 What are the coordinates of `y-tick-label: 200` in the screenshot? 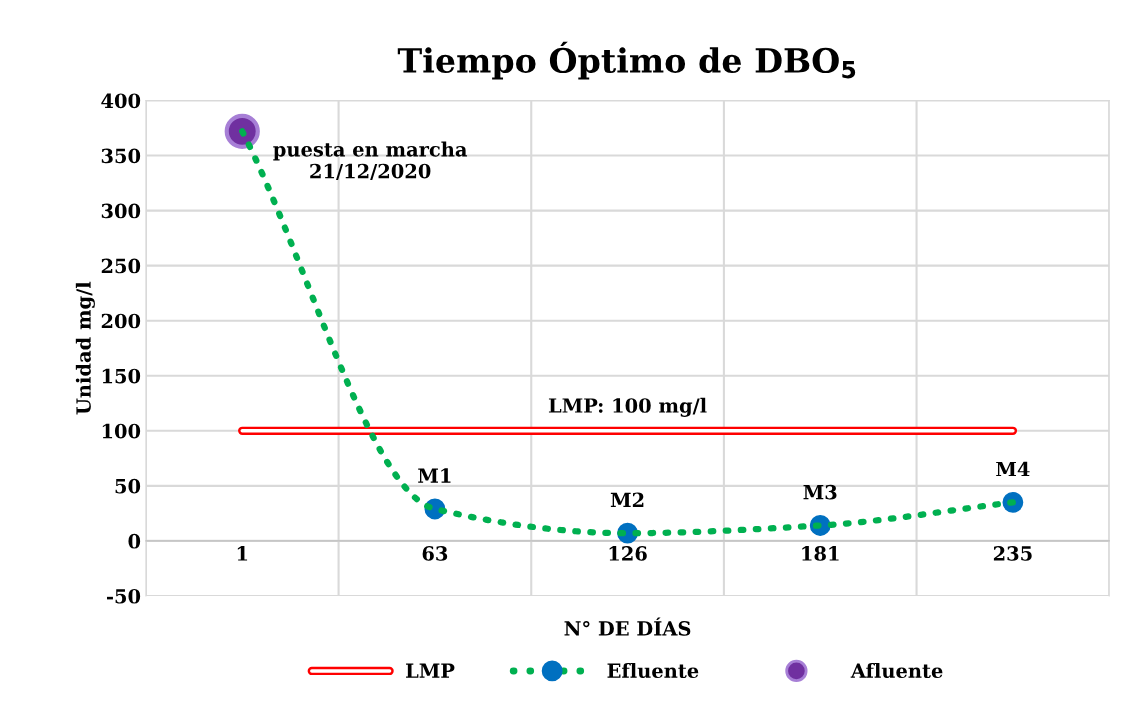 It's located at (121, 321).